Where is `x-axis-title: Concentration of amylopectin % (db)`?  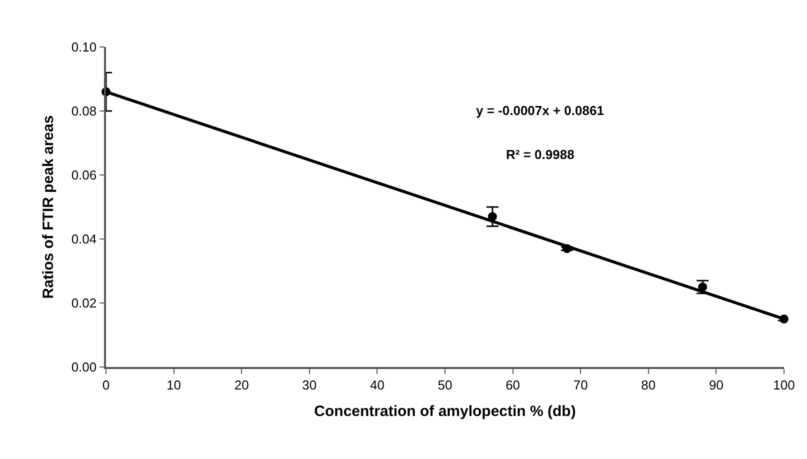 x-axis-title: Concentration of amylopectin % (db) is located at coordinates (445, 411).